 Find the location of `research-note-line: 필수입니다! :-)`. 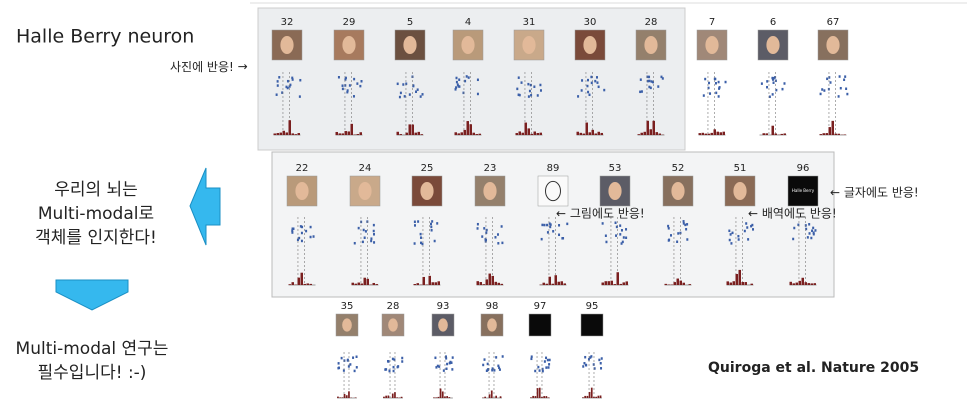

research-note-line: 필수입니다! :-) is located at coordinates (92, 373).